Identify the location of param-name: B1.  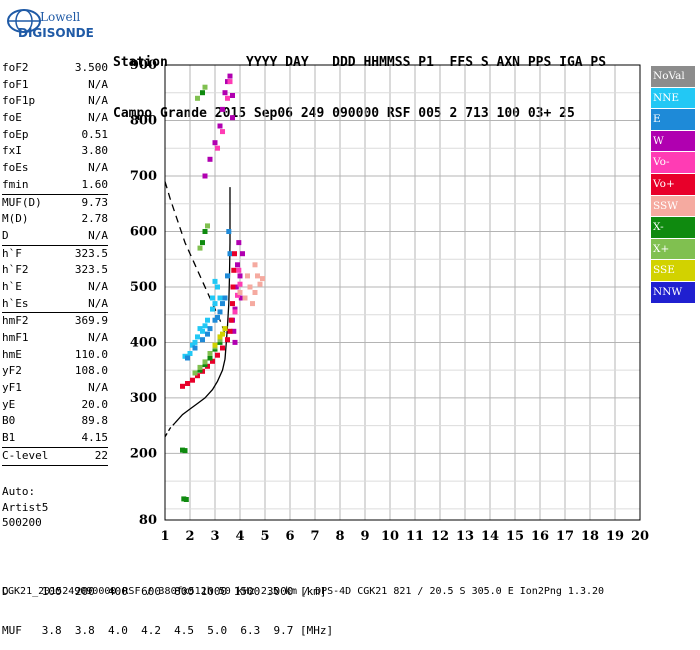
(9, 438).